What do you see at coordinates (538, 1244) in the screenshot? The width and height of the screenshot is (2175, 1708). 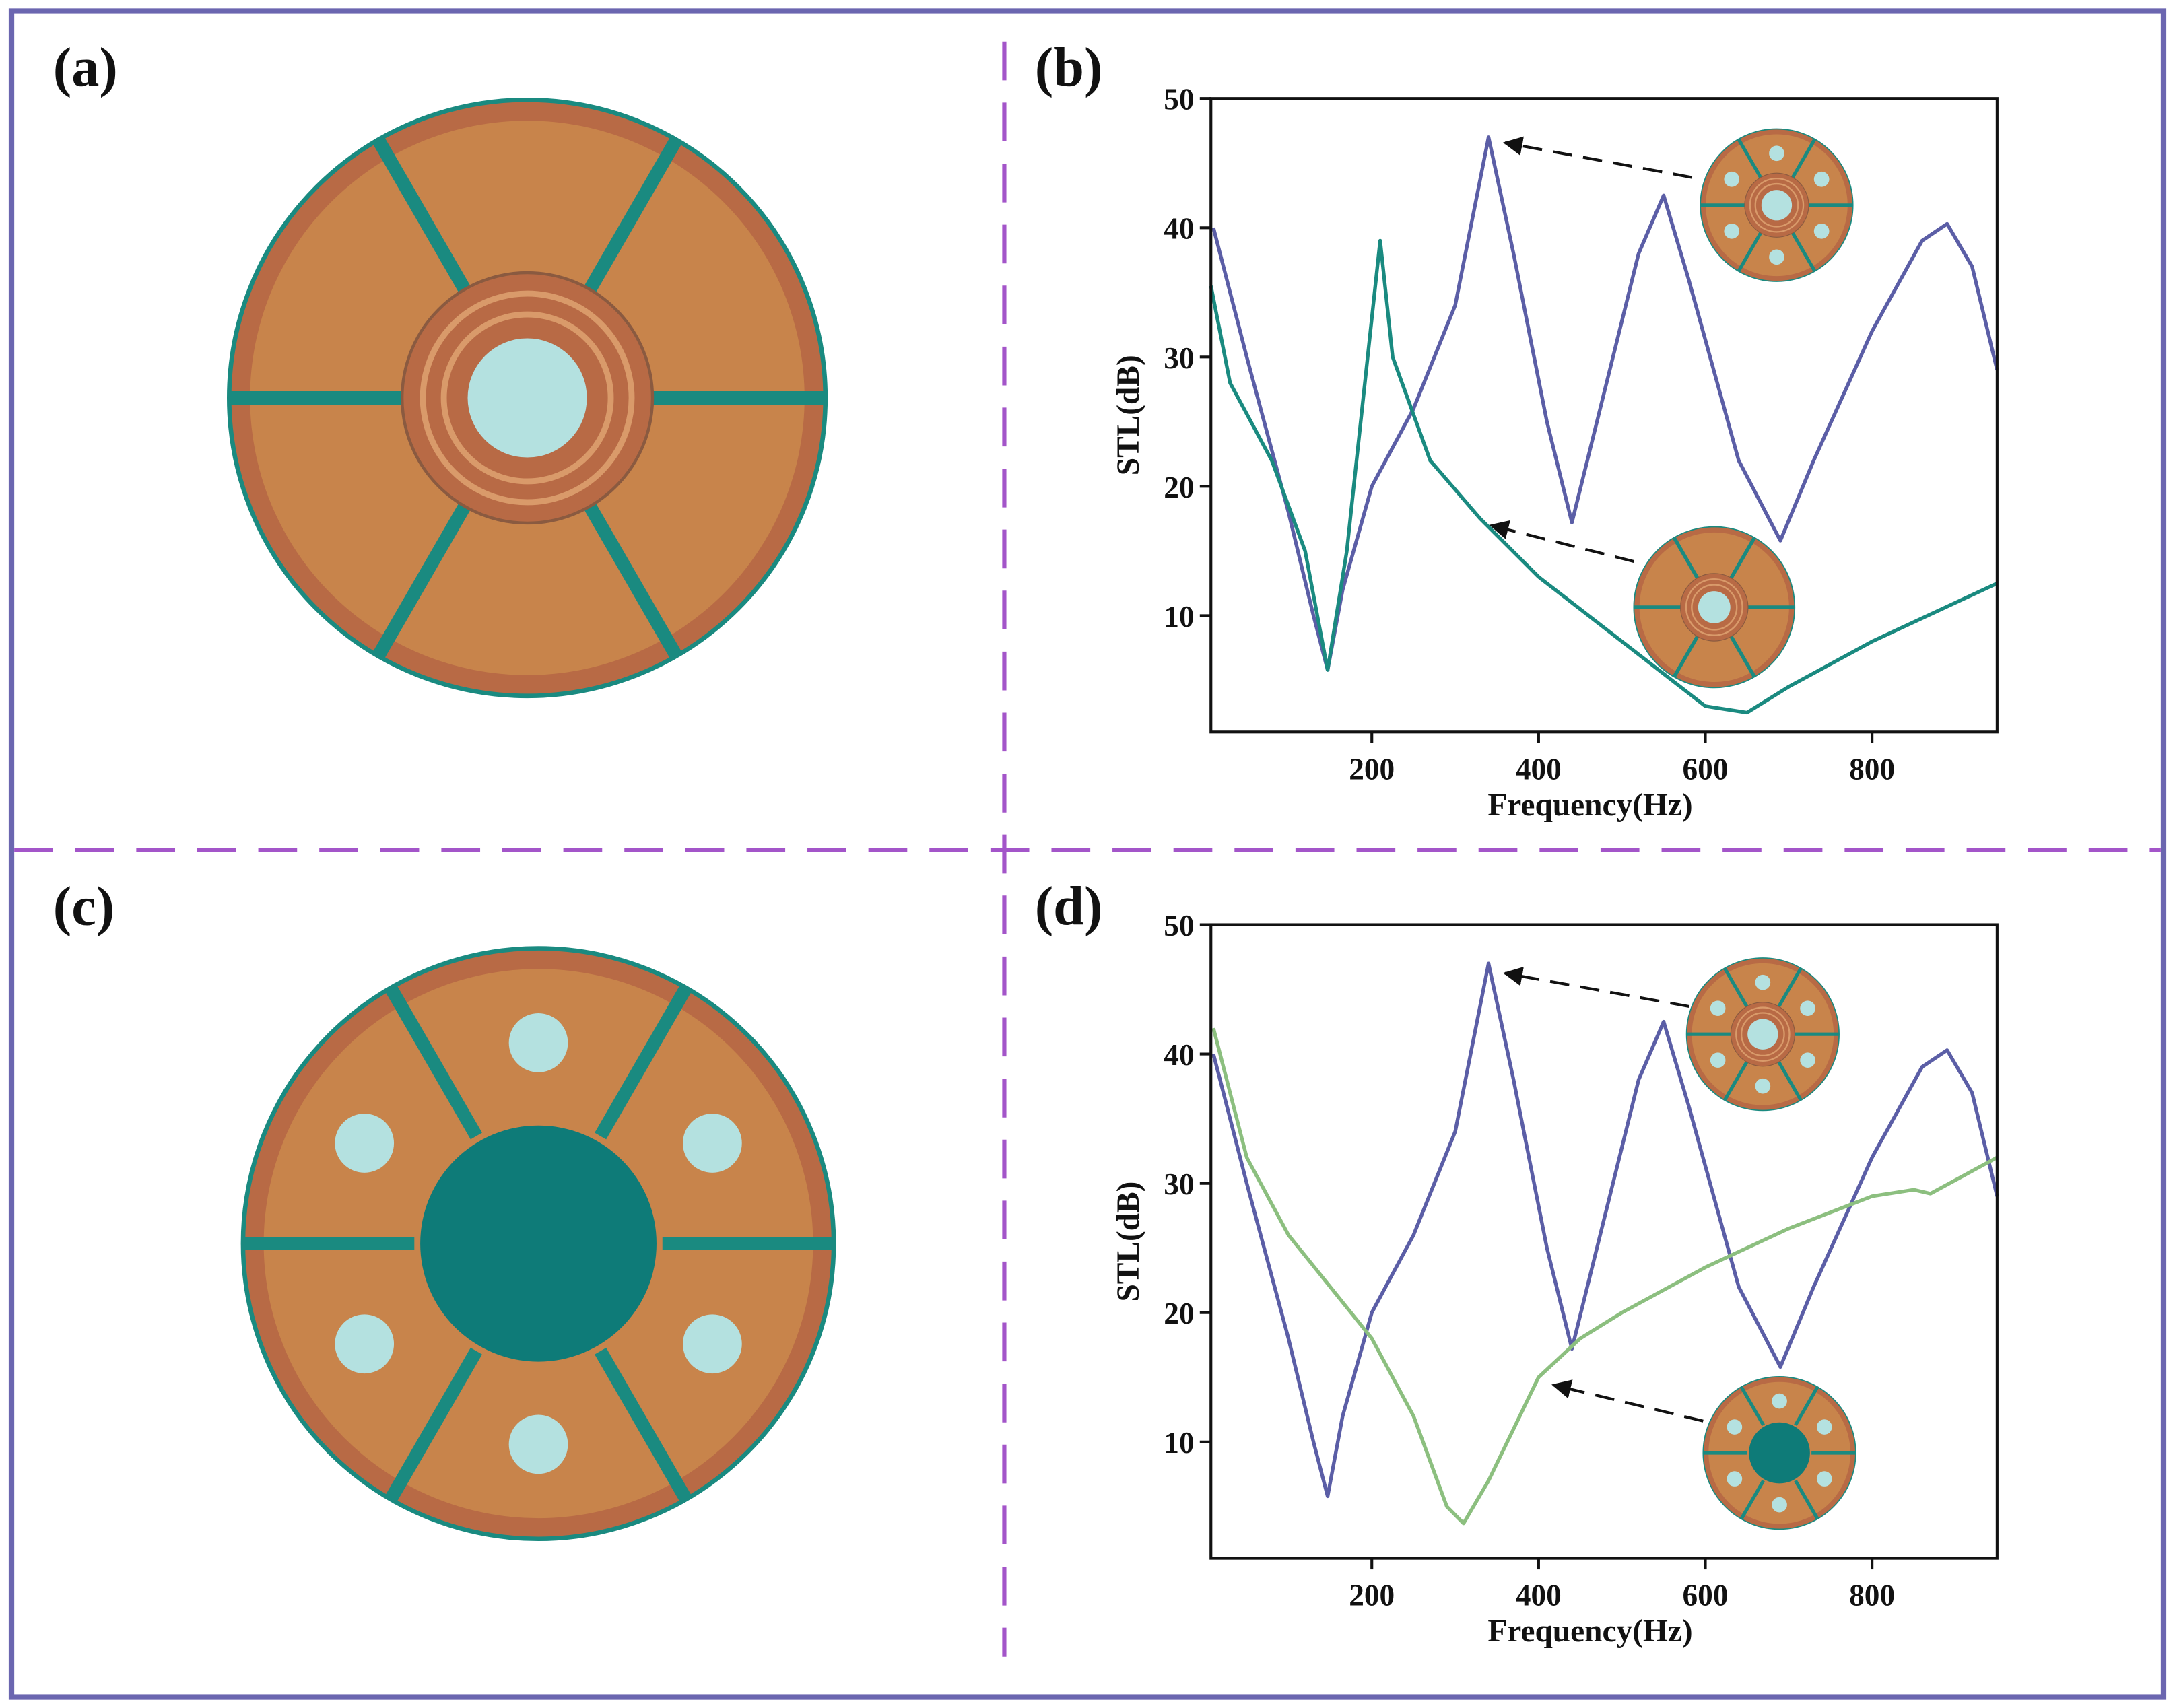 I see `diagram-c` at bounding box center [538, 1244].